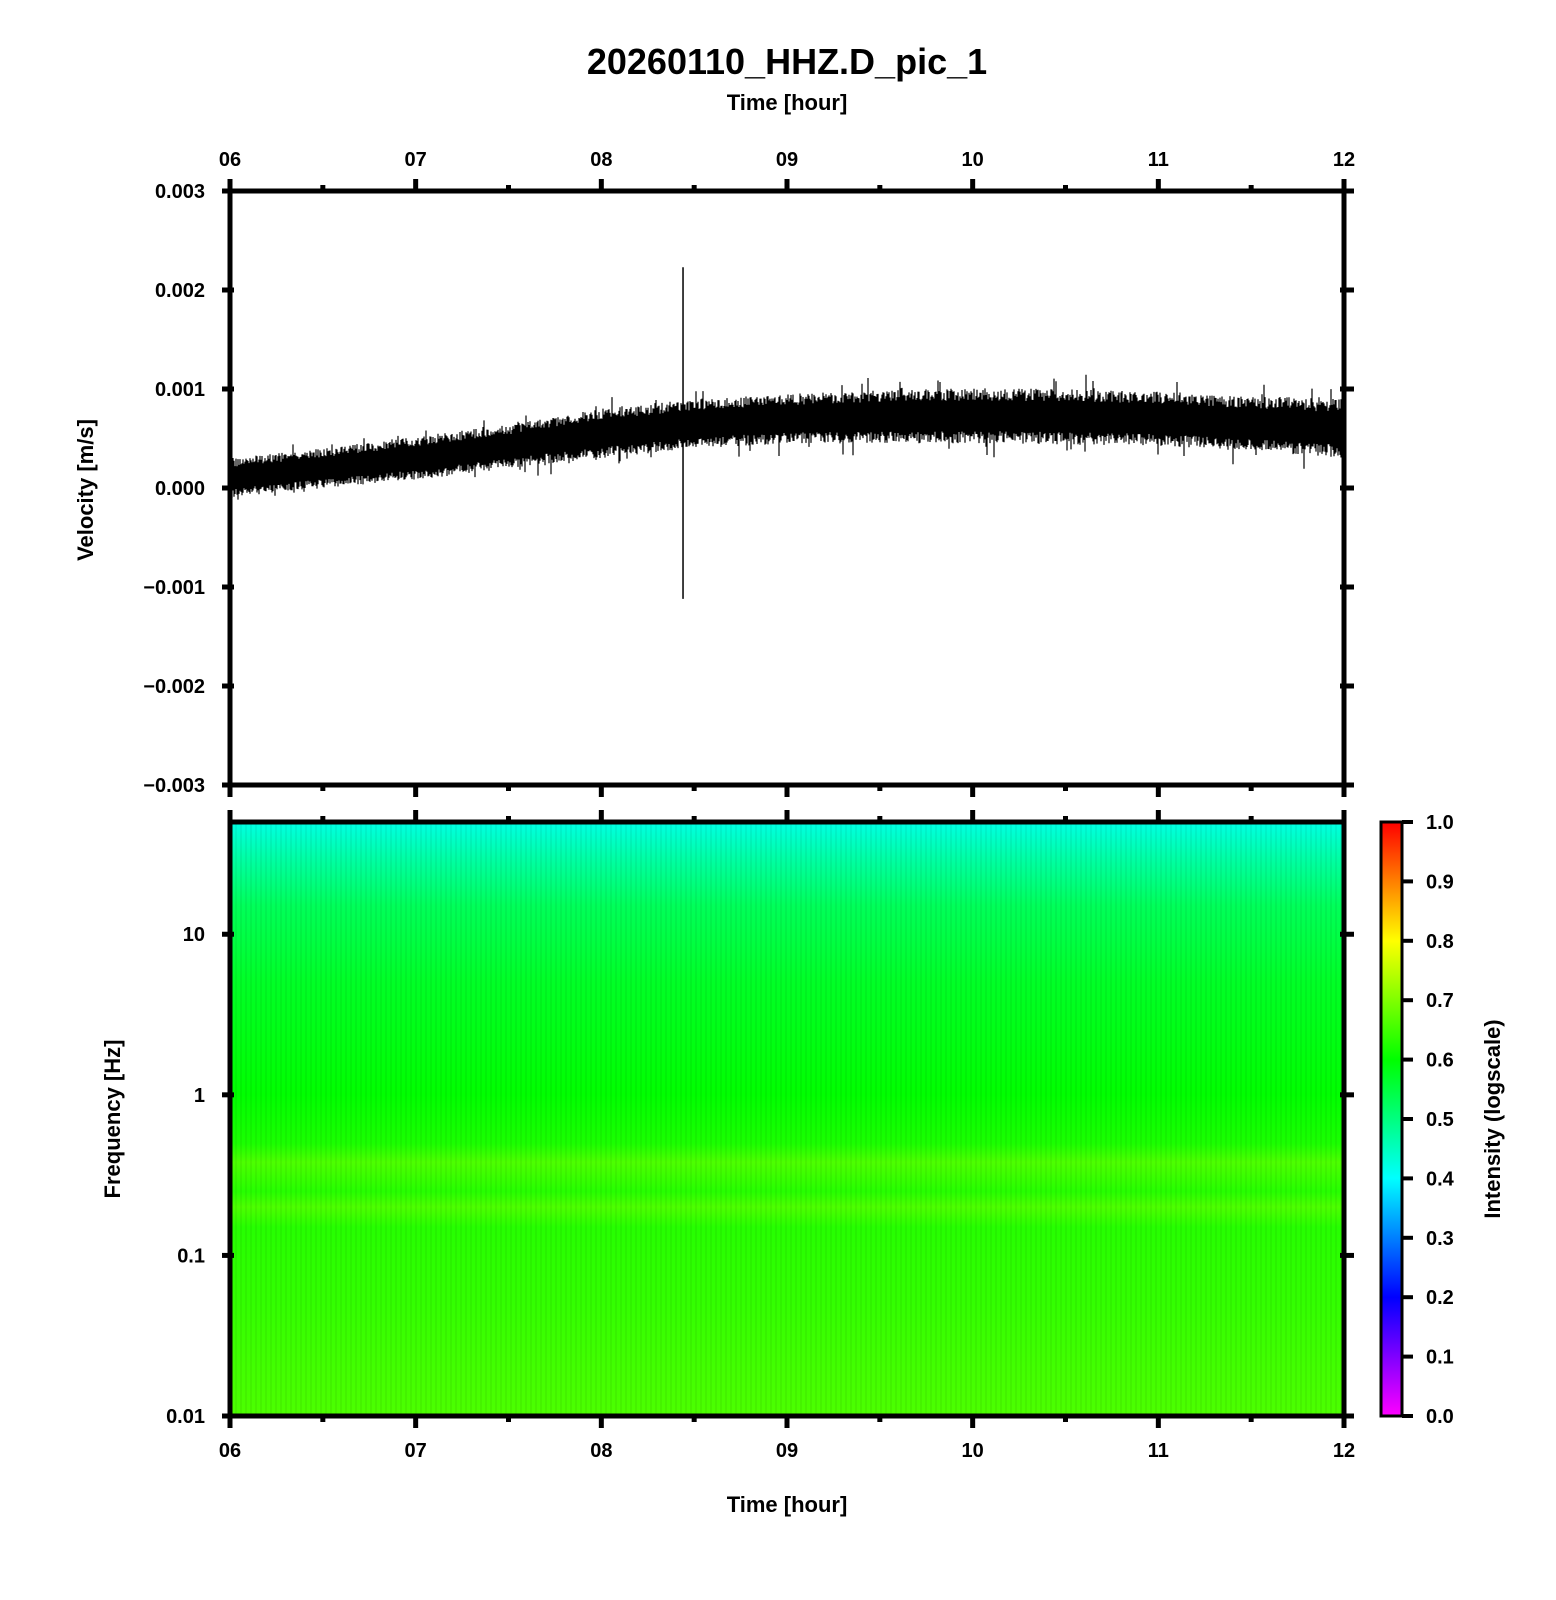 This screenshot has width=1556, height=1600. Describe the element at coordinates (973, 160) in the screenshot. I see `top-x-tick-label: 10` at that location.